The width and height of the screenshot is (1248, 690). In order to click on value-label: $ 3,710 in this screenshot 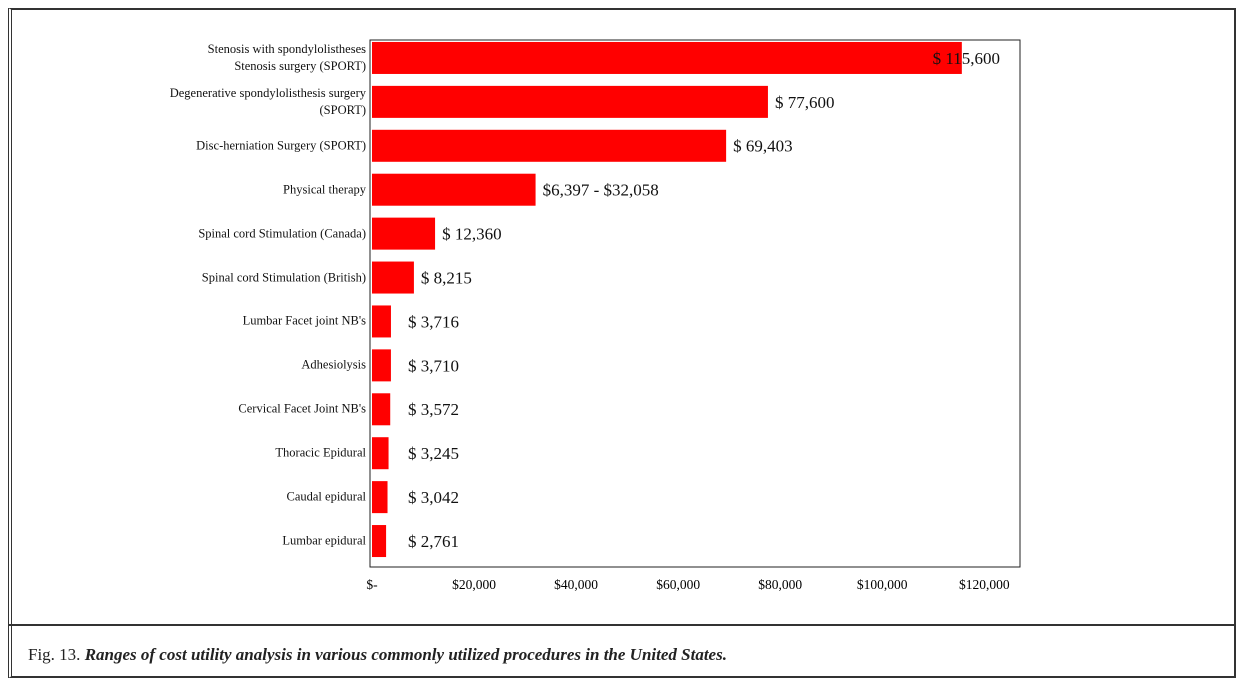, I will do `click(433, 365)`.